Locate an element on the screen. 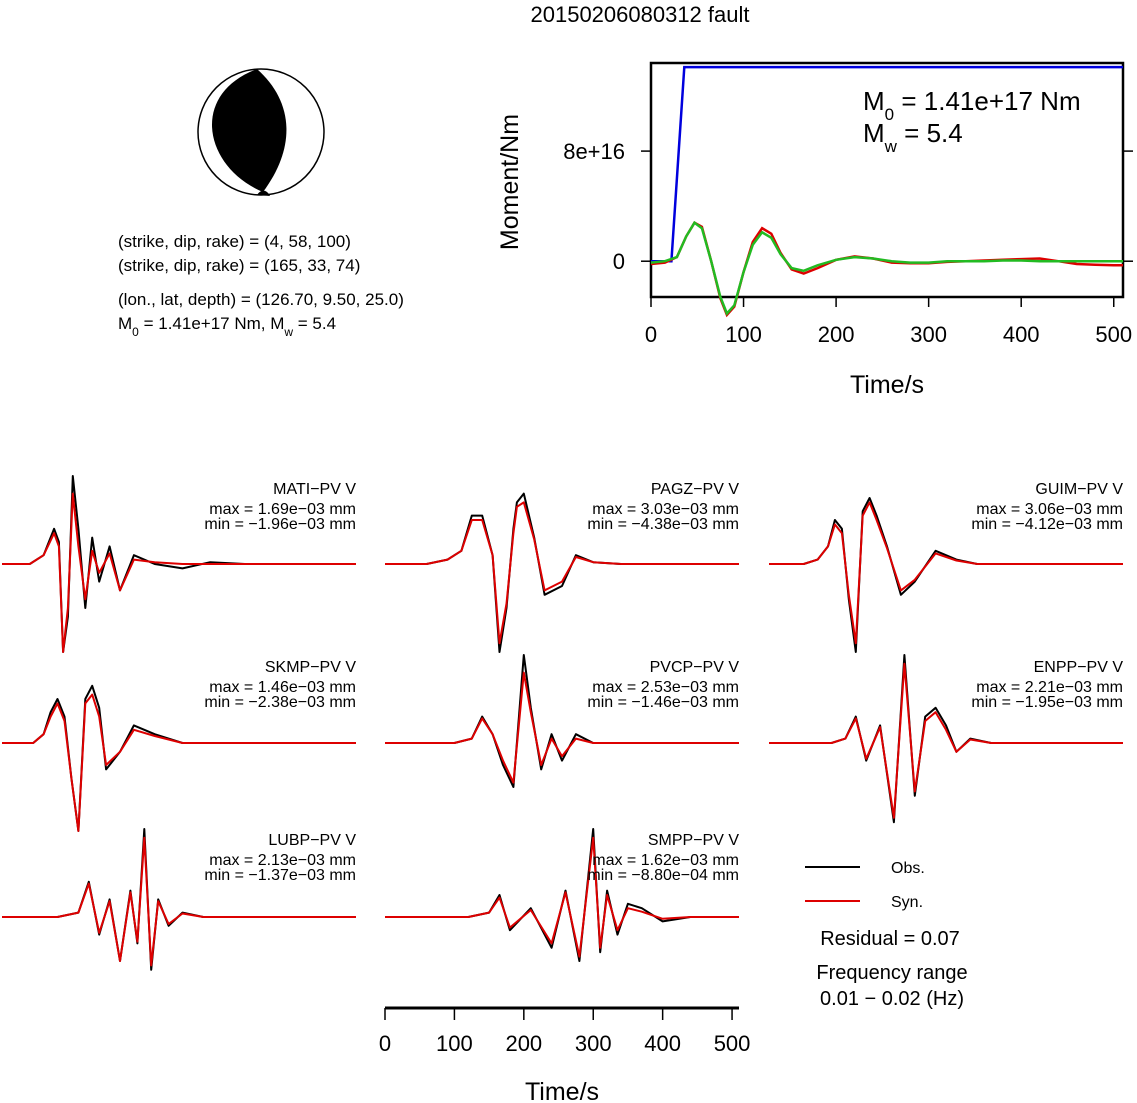 The image size is (1137, 1103). waveform-x-tick-label: 500 is located at coordinates (732, 1043).